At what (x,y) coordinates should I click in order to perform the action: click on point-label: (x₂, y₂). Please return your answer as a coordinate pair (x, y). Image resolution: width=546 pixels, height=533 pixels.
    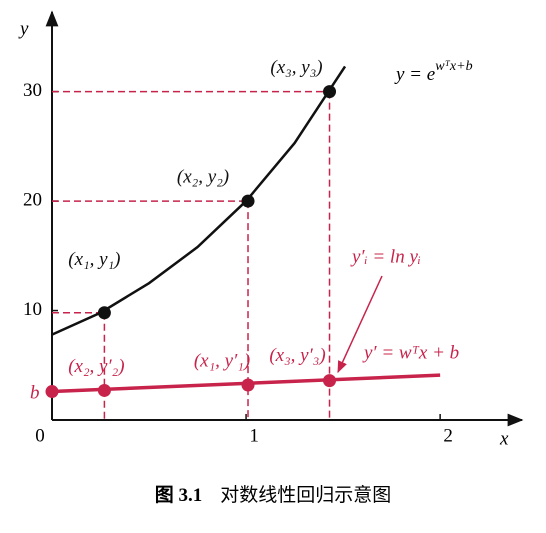
    Looking at the image, I should click on (203, 176).